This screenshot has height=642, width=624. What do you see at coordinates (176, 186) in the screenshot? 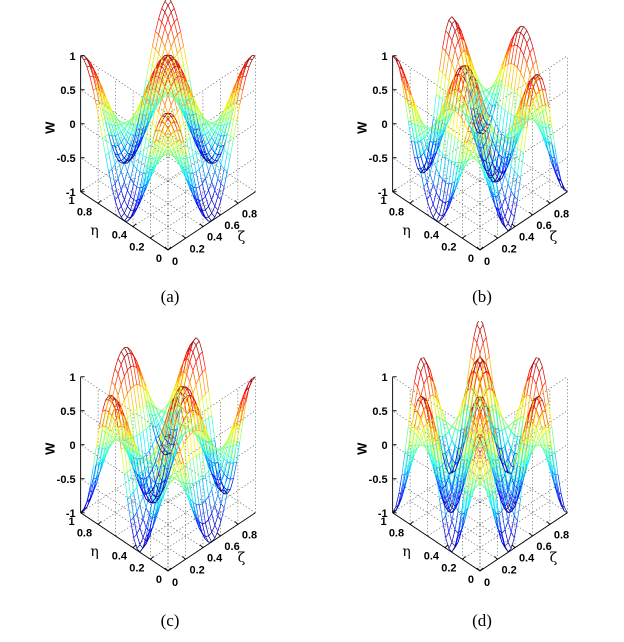
I see `grid-line` at bounding box center [176, 186].